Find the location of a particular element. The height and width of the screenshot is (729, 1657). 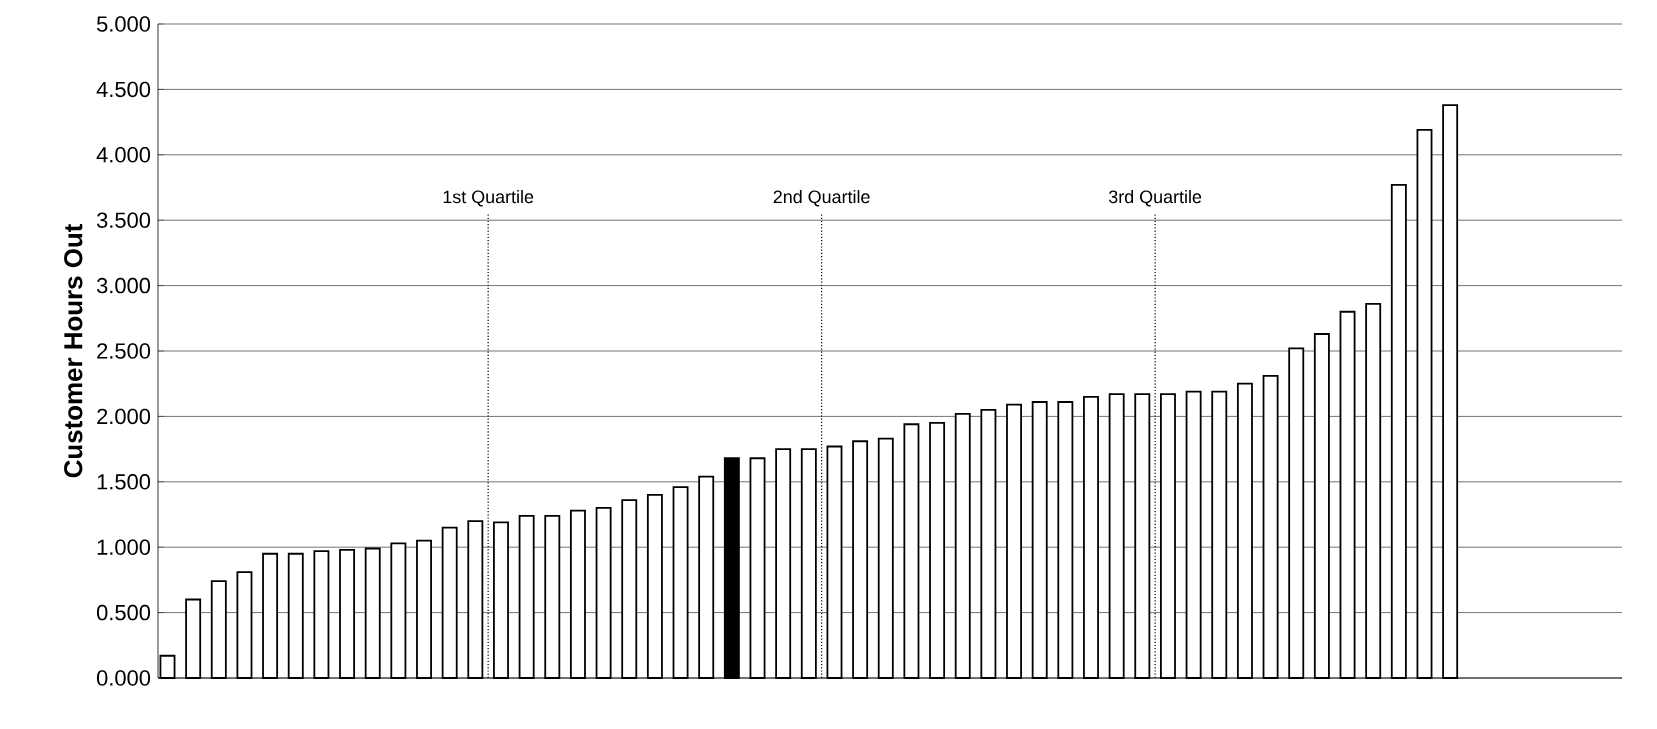

y-tick-label: 0.000 is located at coordinates (123, 678).